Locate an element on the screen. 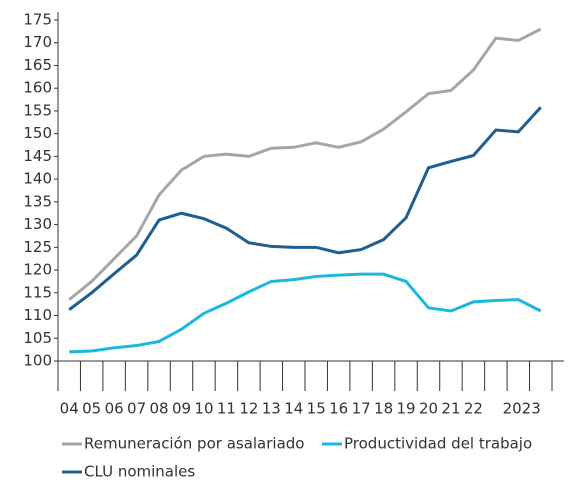  line is located at coordinates (305, 313).